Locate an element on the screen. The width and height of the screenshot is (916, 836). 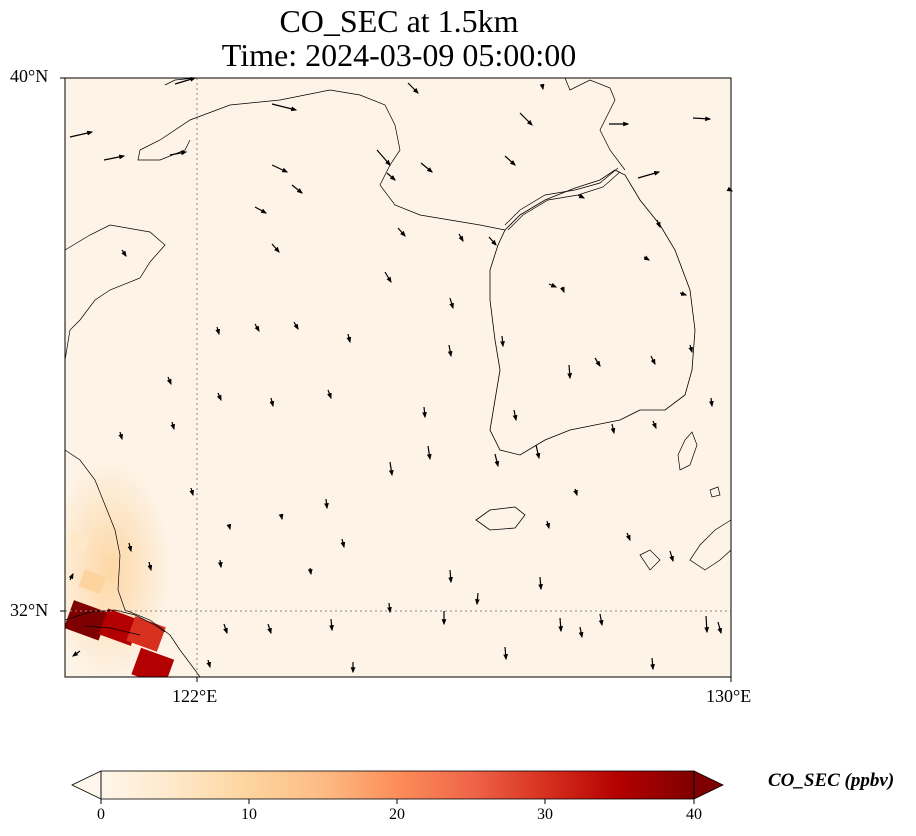
lon-label-130E: 130°E is located at coordinates (729, 696).